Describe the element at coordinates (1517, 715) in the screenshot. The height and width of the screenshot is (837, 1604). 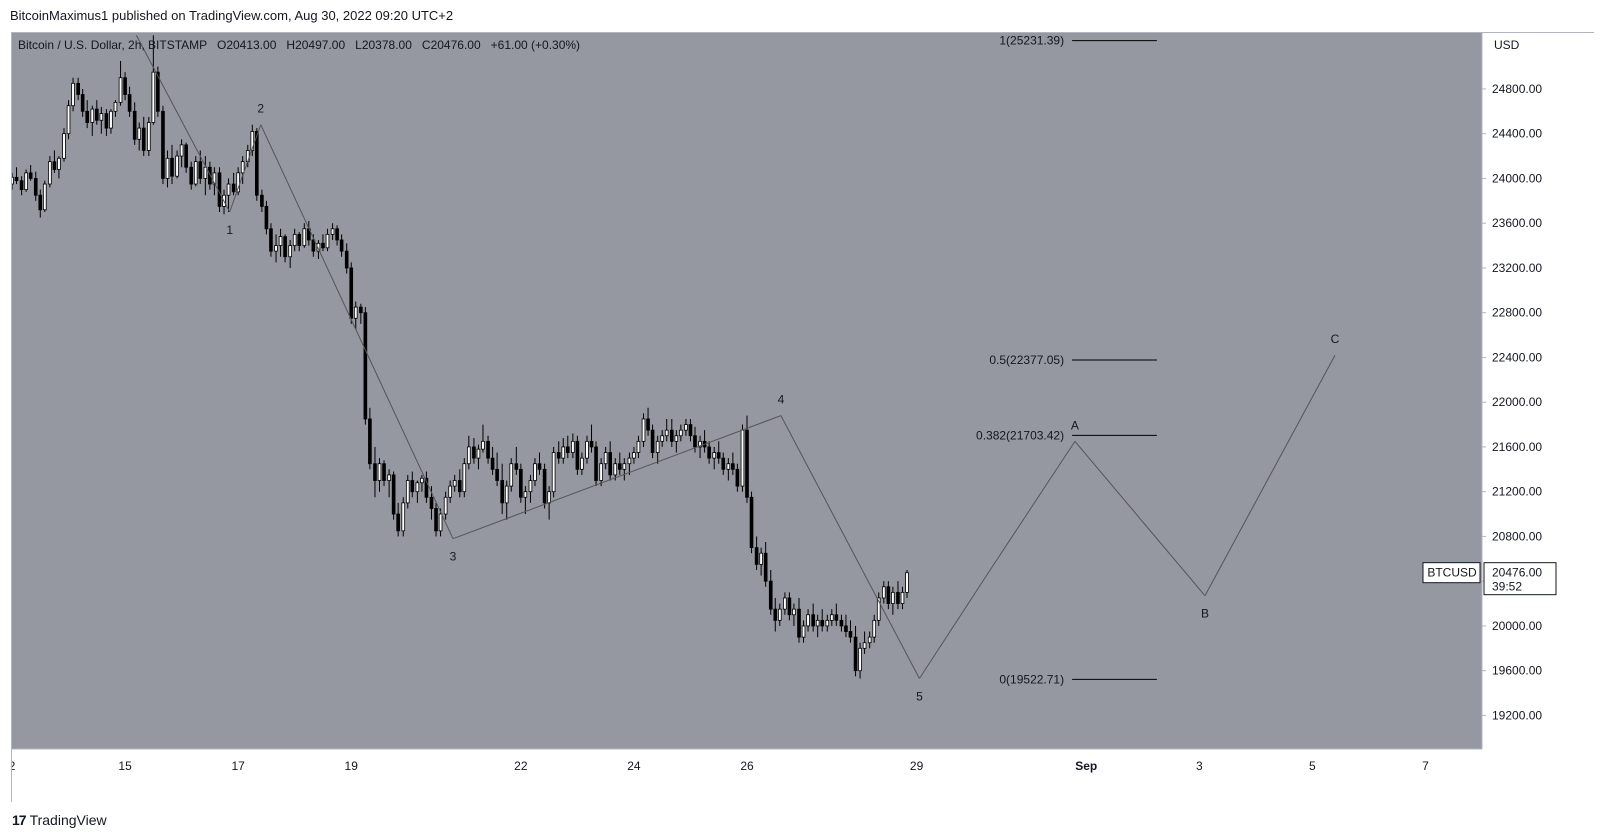
I see `price-tick-label: 19200.00` at that location.